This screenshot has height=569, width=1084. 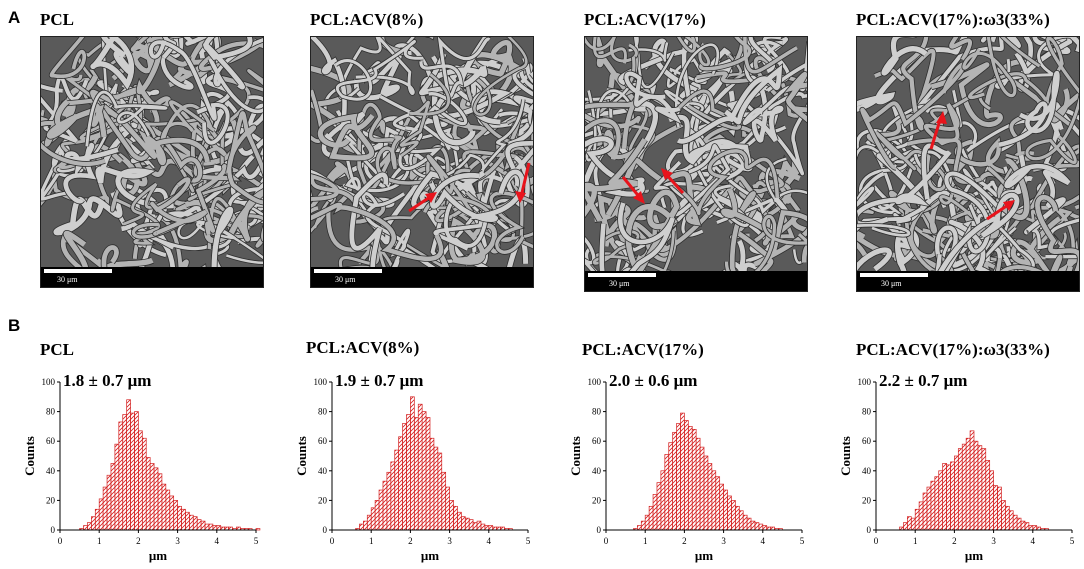 I want to click on x-tick-label: 0, so click(x=60, y=541).